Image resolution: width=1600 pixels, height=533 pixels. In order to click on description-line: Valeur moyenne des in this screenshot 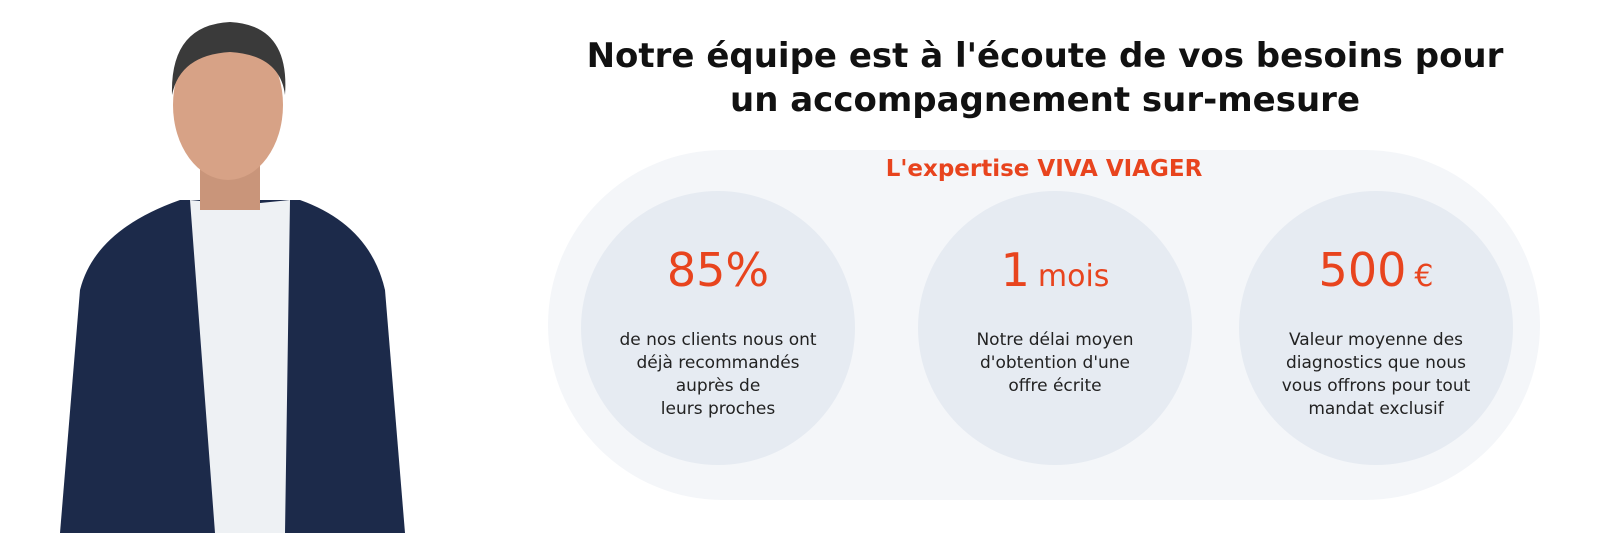, I will do `click(1376, 340)`.